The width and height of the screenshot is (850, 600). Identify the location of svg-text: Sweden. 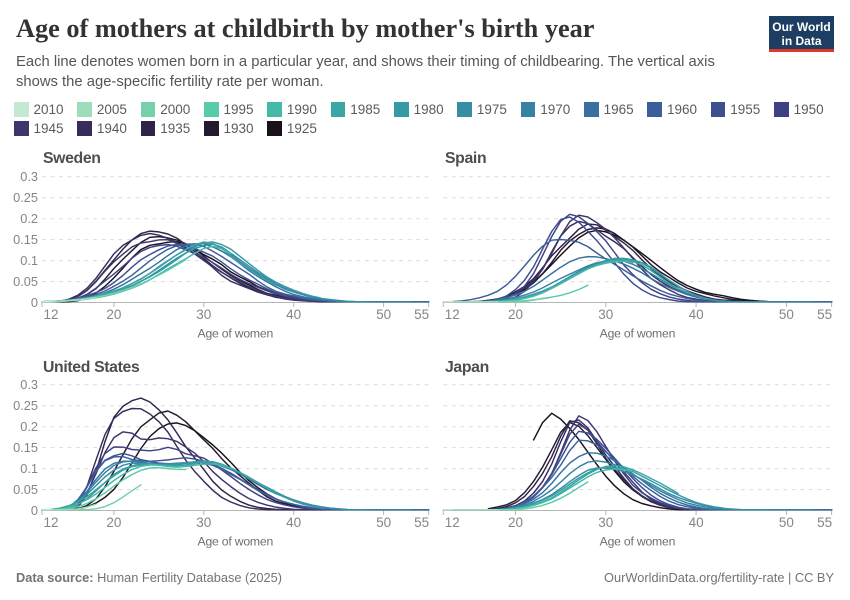
(72, 158).